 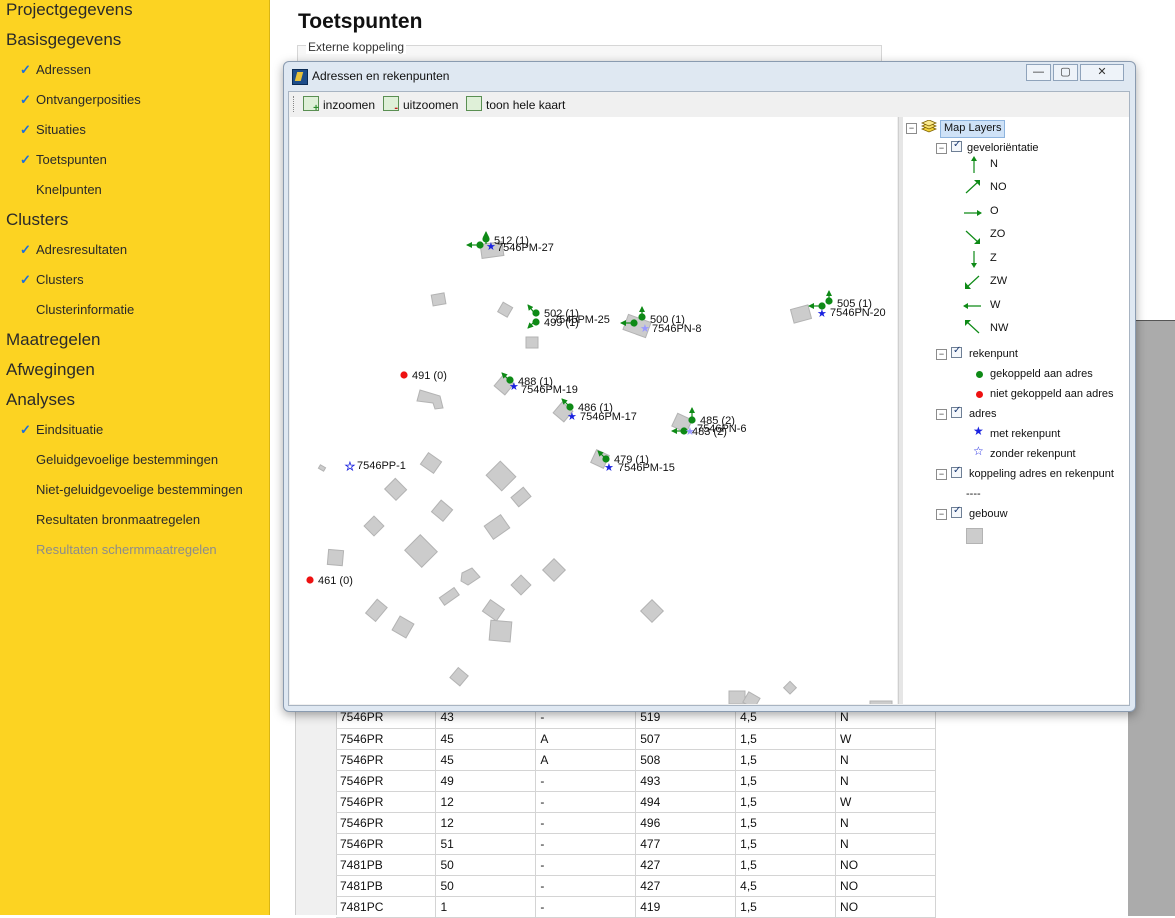 What do you see at coordinates (686, 718) in the screenshot?
I see `table-cell: 519` at bounding box center [686, 718].